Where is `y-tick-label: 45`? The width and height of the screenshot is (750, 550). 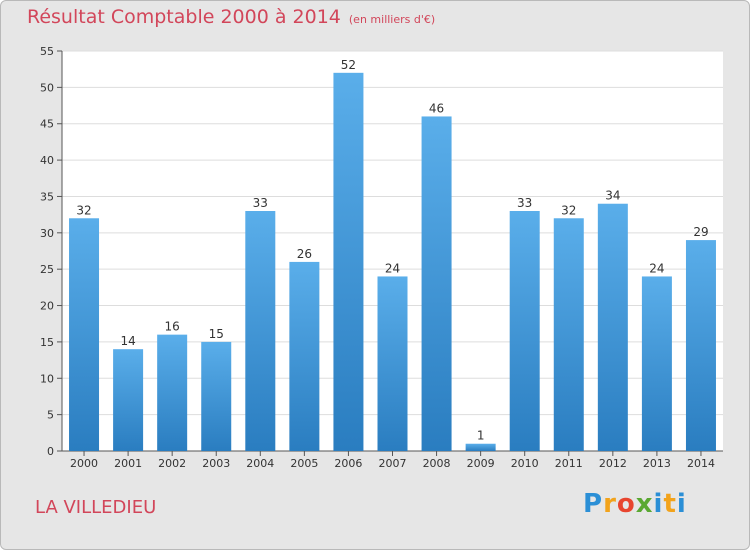
y-tick-label: 45 is located at coordinates (47, 124).